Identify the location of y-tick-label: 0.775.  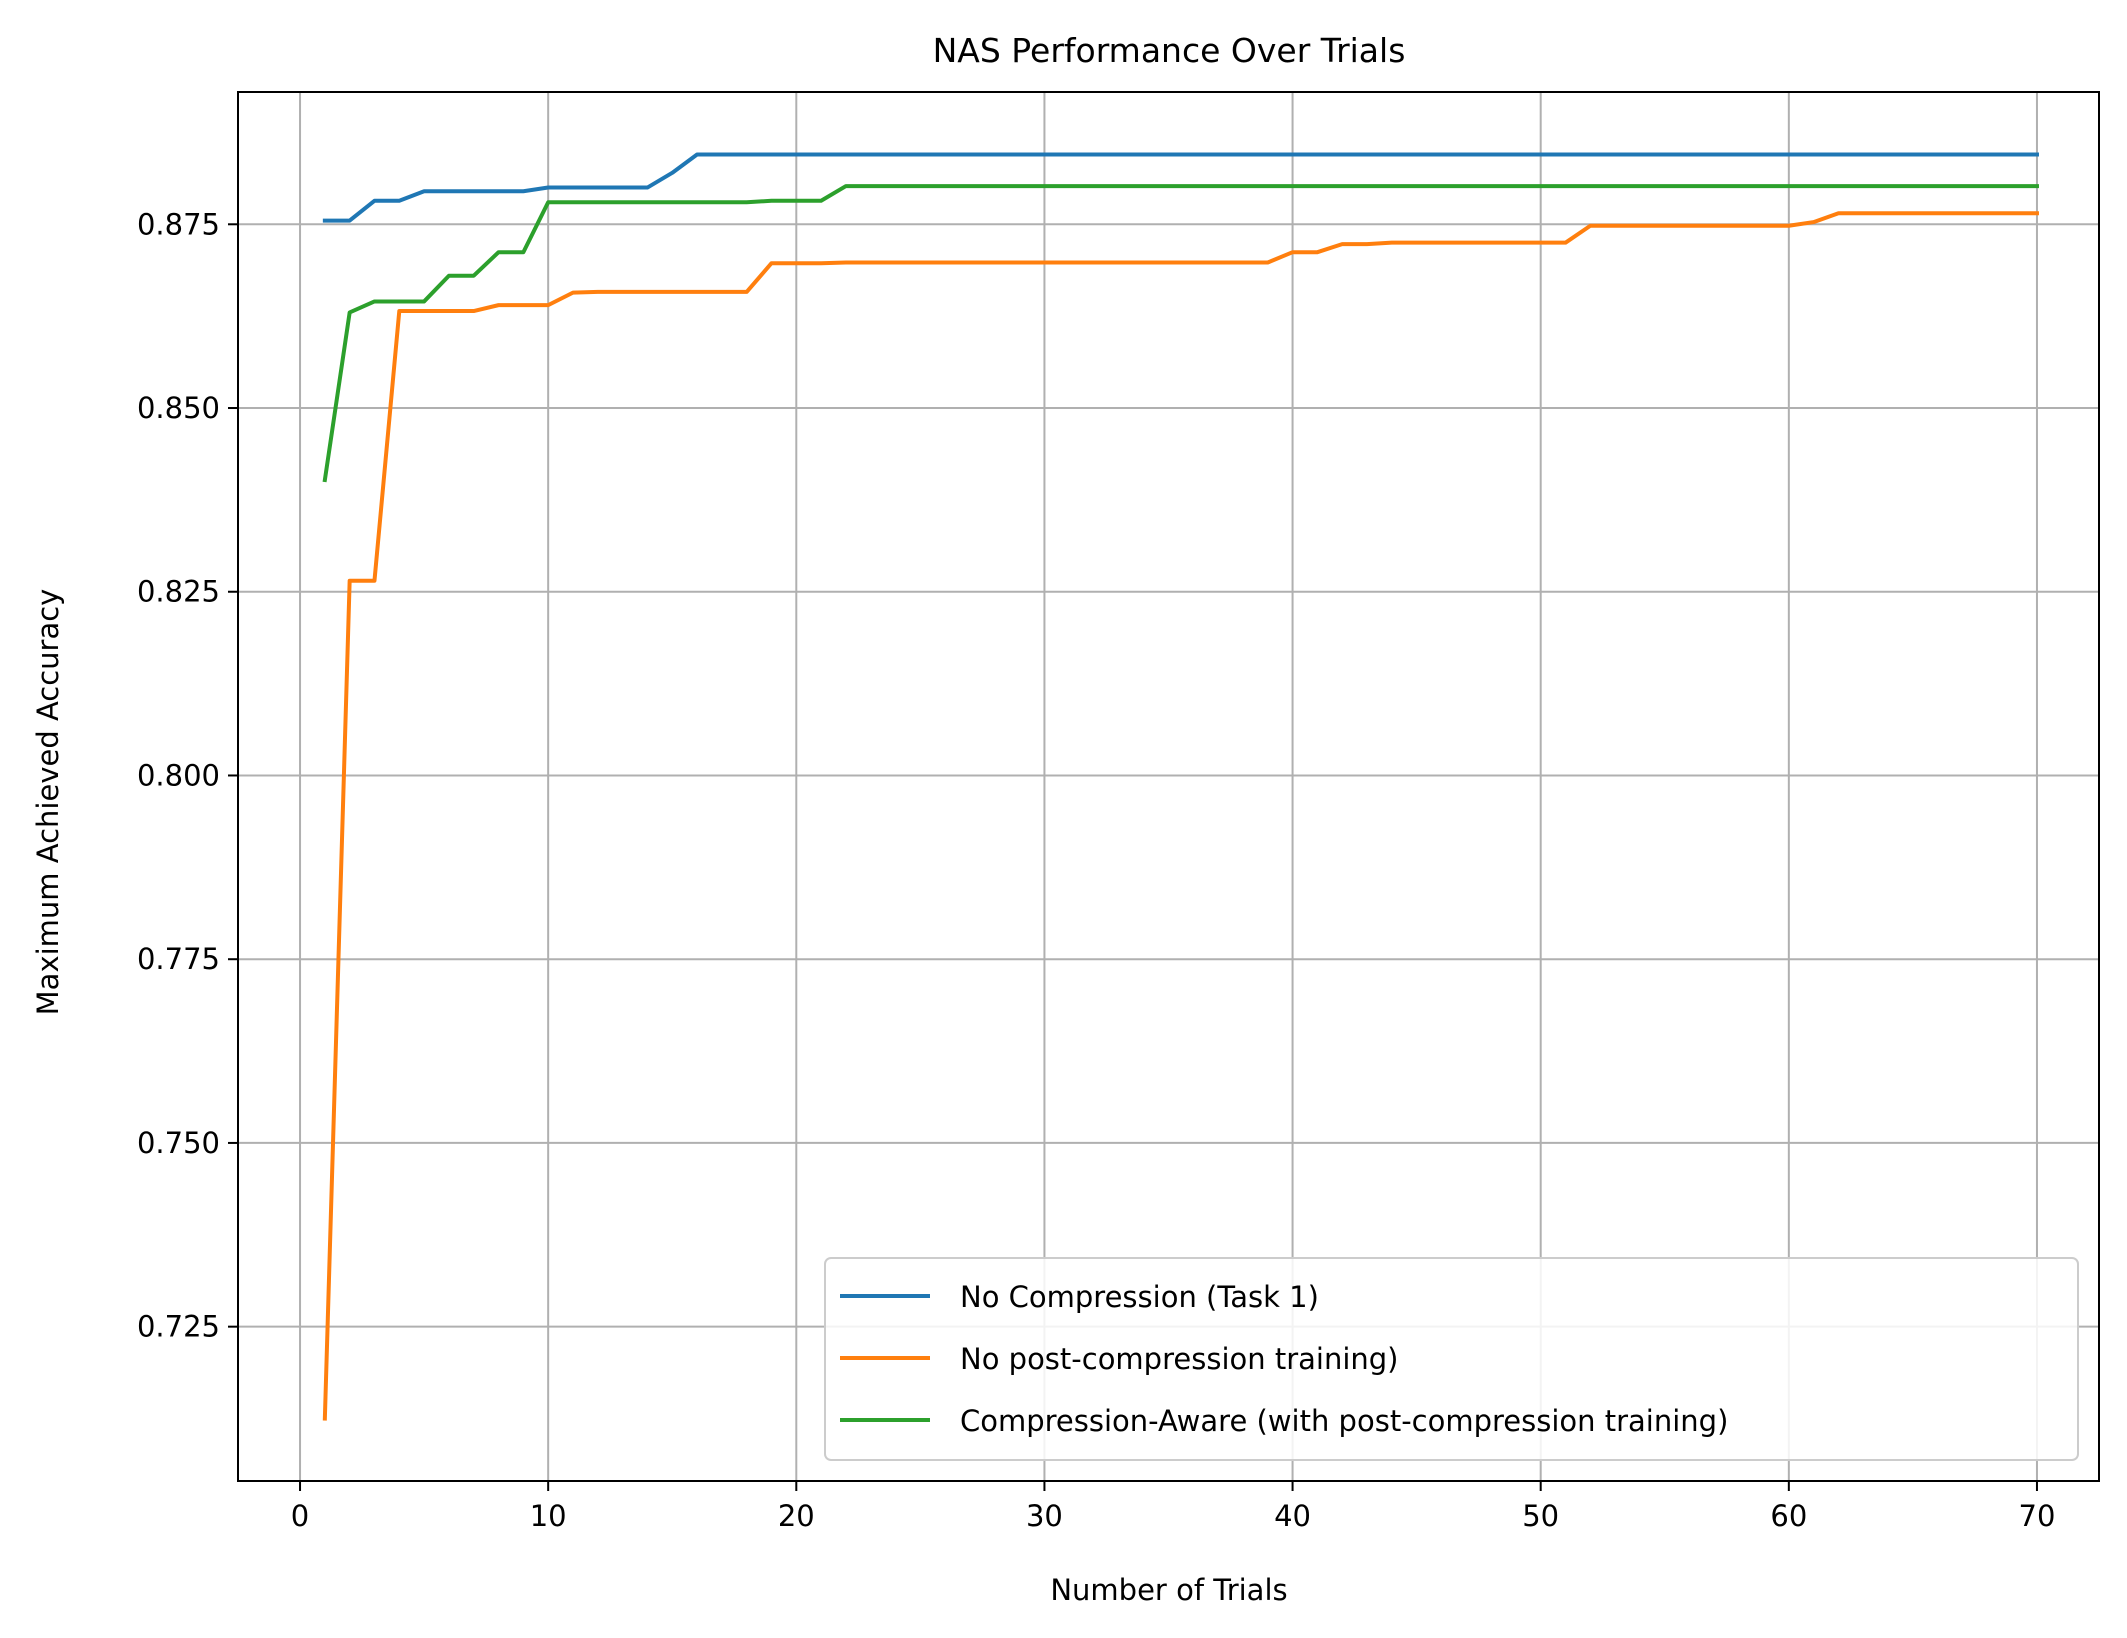
(178, 959).